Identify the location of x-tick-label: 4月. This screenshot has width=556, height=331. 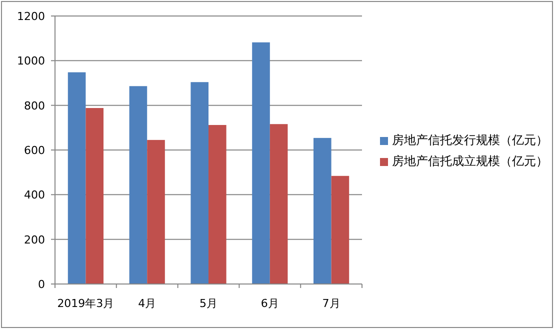
(147, 303).